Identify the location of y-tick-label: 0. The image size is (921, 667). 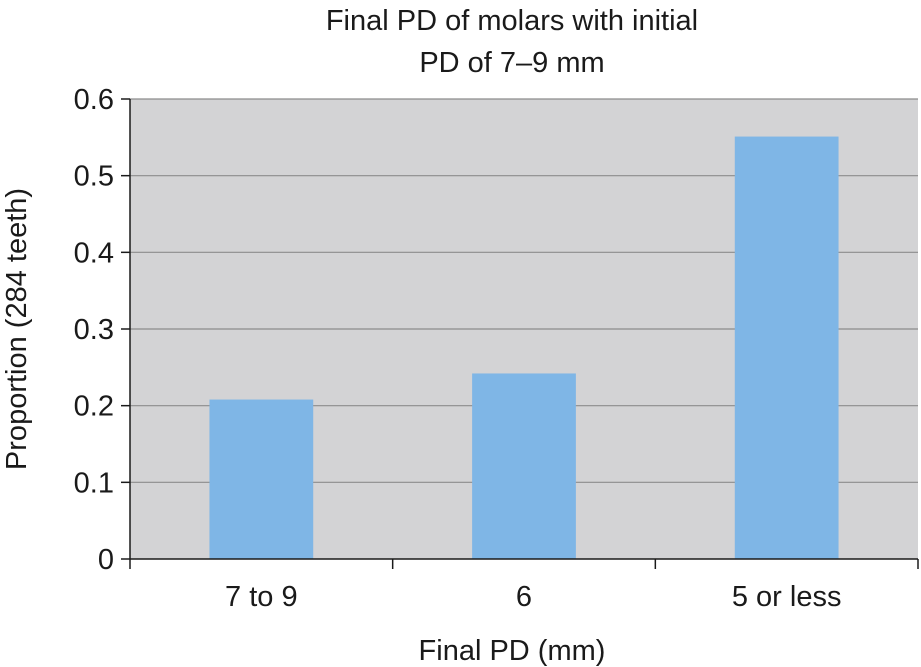
(106, 560).